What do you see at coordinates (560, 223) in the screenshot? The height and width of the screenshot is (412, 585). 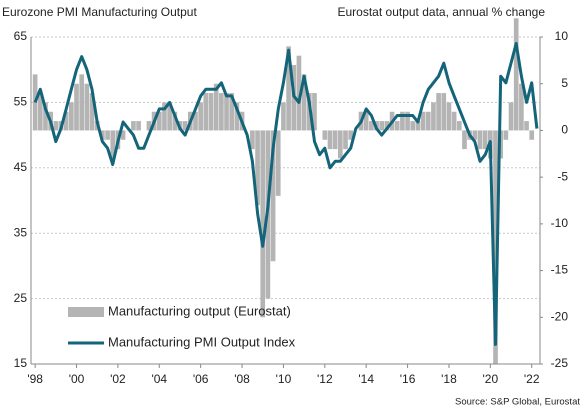 I see `y2-tick-label: -10` at bounding box center [560, 223].